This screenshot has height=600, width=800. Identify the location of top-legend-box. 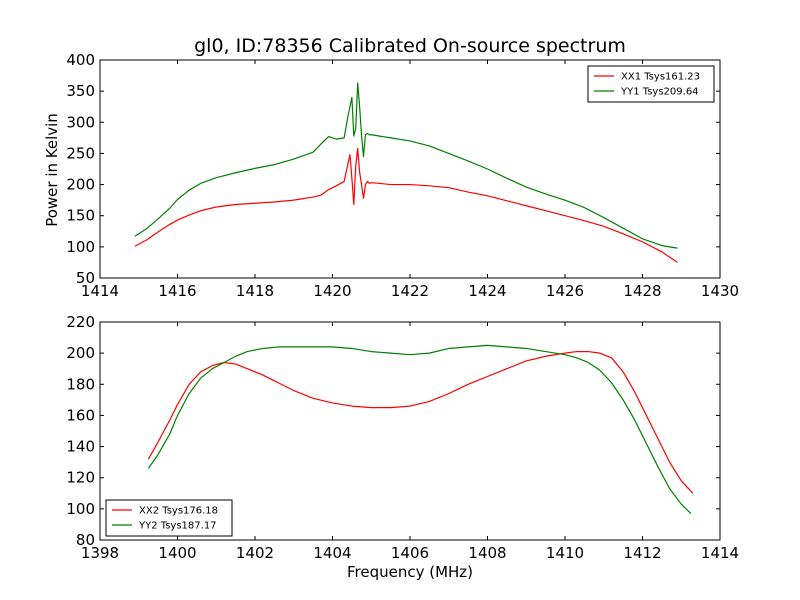
(651, 84).